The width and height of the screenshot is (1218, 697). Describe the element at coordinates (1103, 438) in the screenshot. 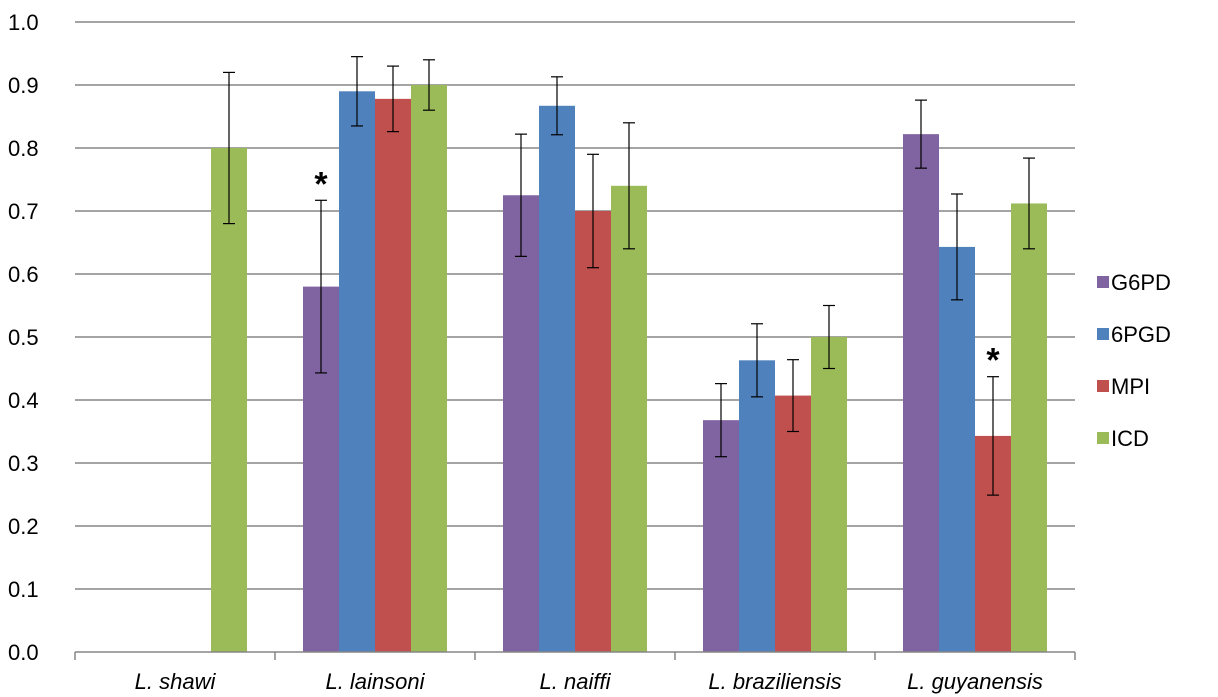

I see `legend-swatch-icd` at that location.